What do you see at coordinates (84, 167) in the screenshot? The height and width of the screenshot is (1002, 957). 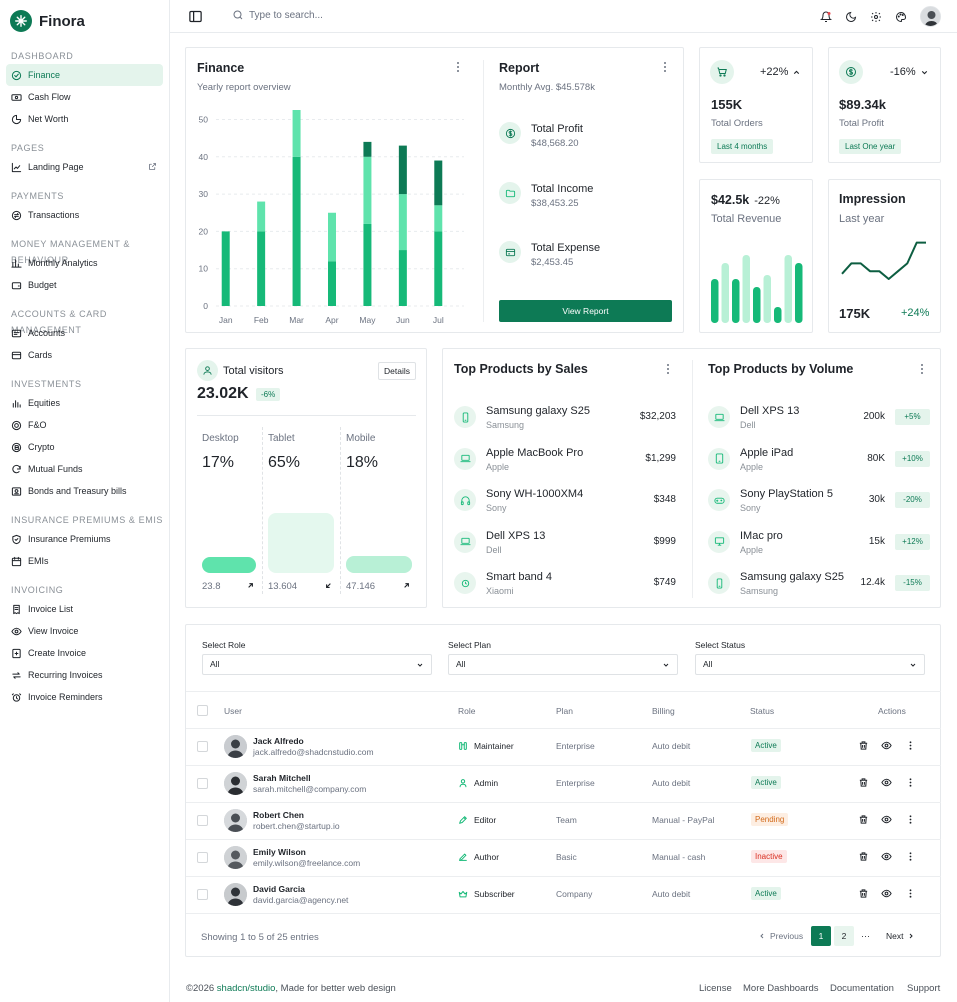 I see `sidebar-item-landing-page: Landing Page` at bounding box center [84, 167].